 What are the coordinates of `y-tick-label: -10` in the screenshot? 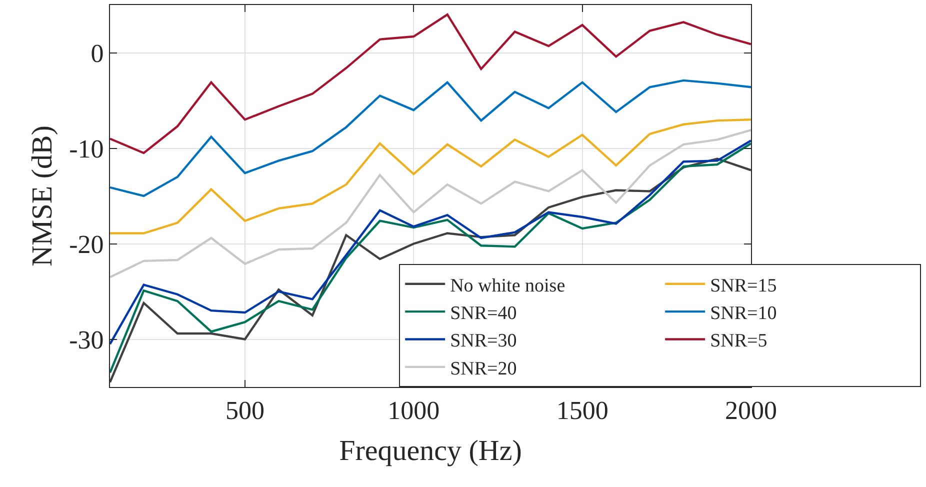 It's located at (86, 149).